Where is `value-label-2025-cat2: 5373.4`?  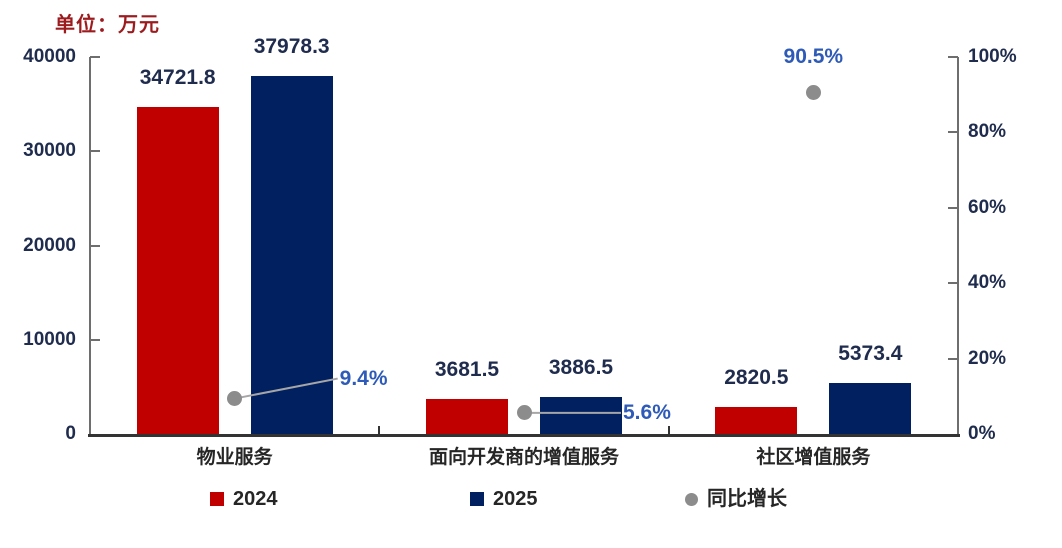 value-label-2025-cat2: 5373.4 is located at coordinates (870, 354).